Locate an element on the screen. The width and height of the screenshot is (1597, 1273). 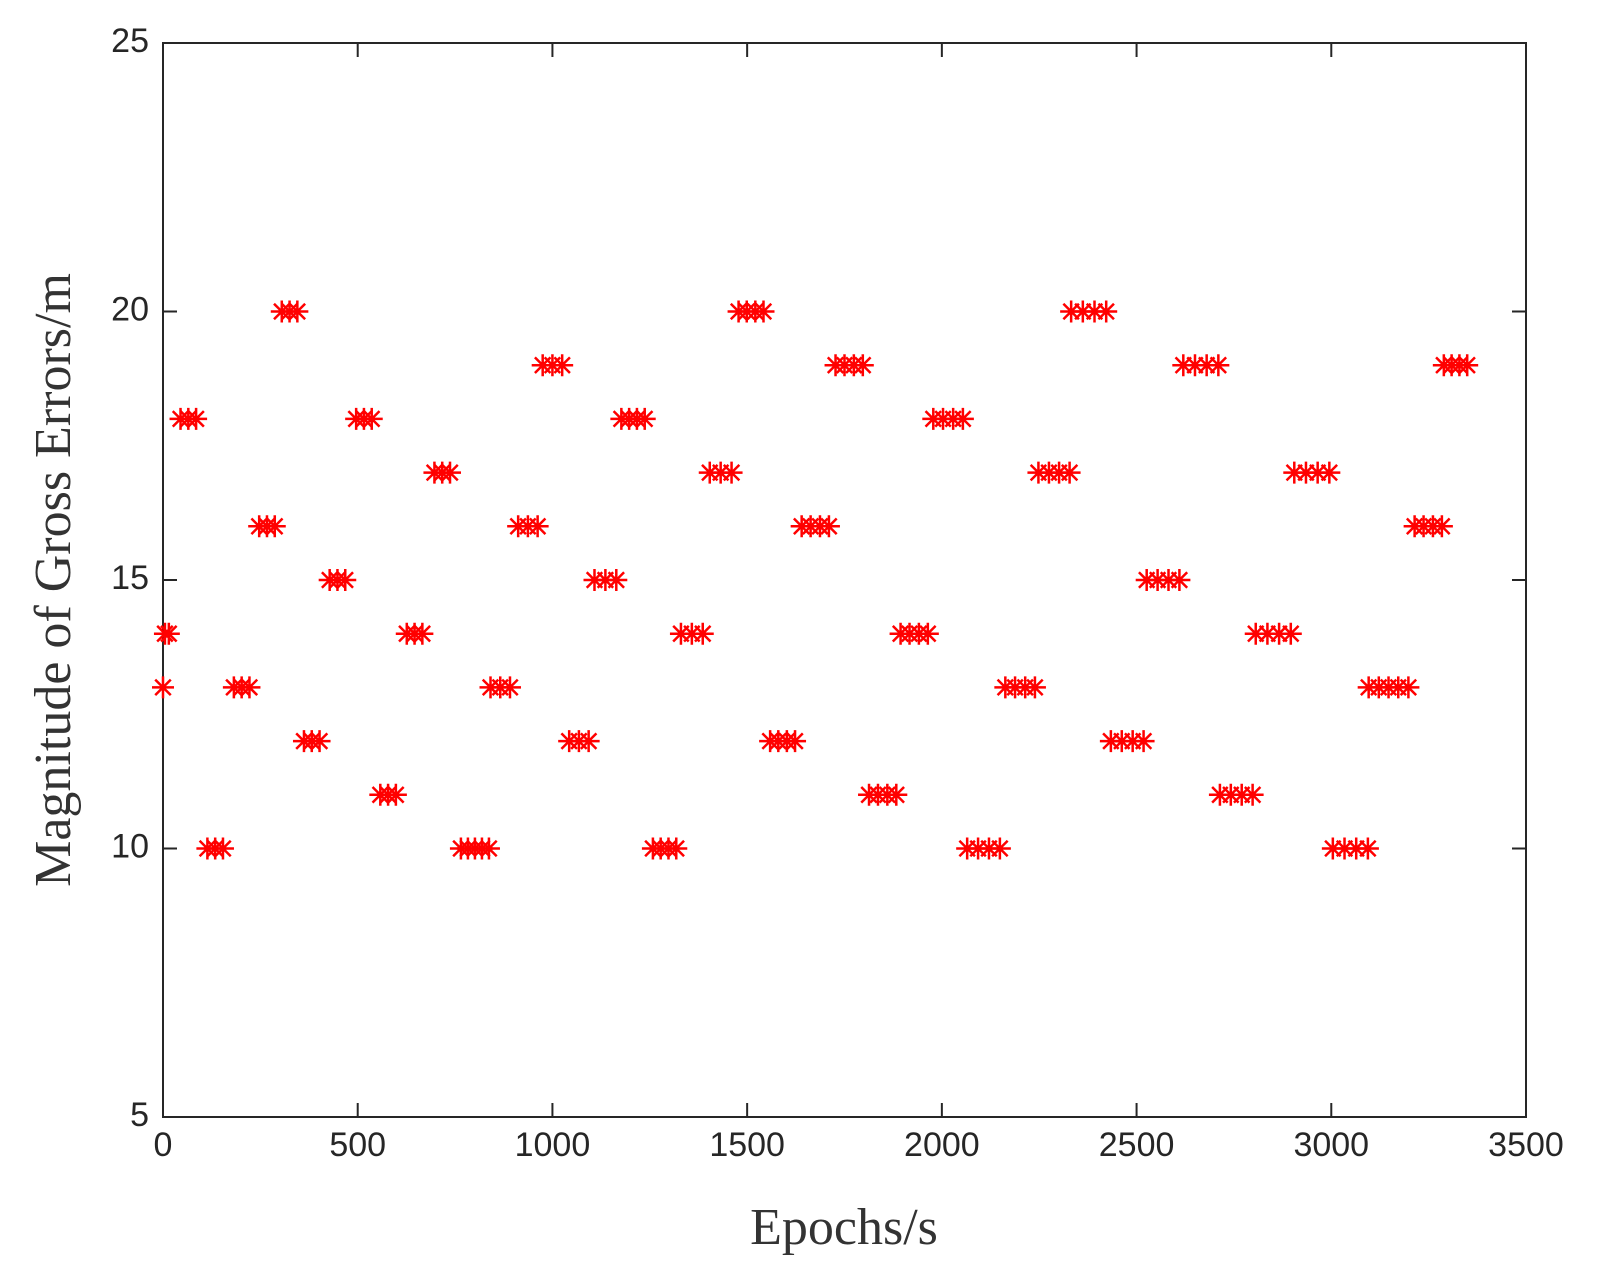
x-tick-label: 2500 is located at coordinates (1137, 1145).